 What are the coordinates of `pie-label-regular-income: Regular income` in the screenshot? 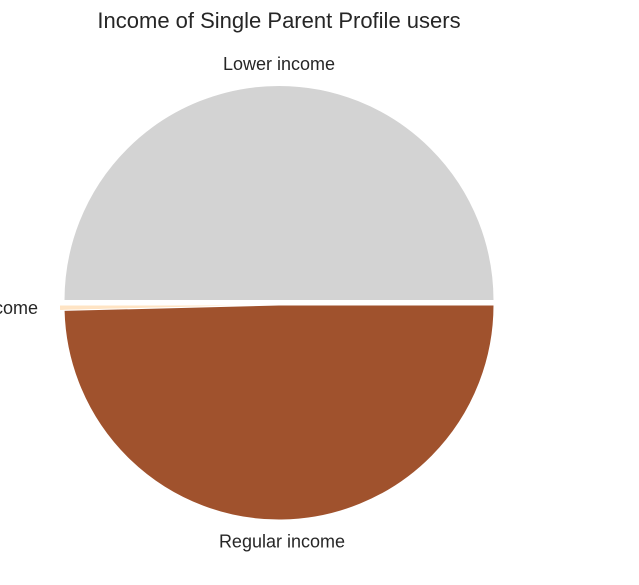 It's located at (282, 541).